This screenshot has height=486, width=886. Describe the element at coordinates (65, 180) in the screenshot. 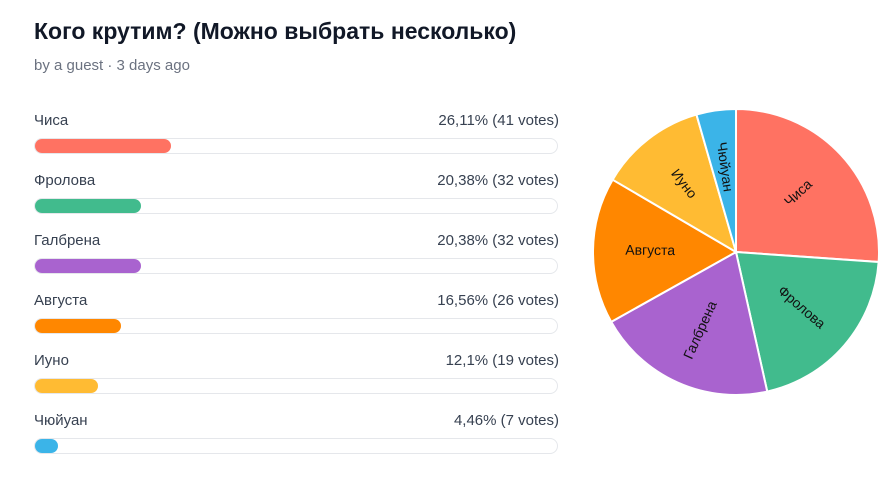

I see `option-label: Фролова` at that location.